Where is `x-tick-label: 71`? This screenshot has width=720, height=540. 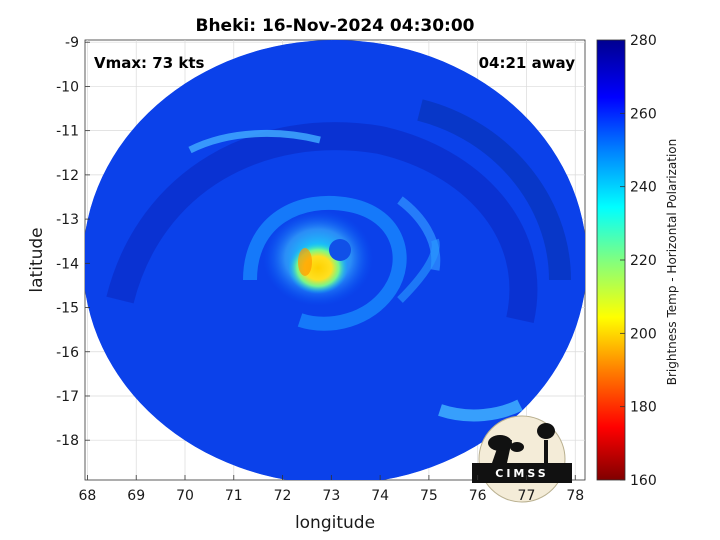 x-tick-label: 71 is located at coordinates (234, 496).